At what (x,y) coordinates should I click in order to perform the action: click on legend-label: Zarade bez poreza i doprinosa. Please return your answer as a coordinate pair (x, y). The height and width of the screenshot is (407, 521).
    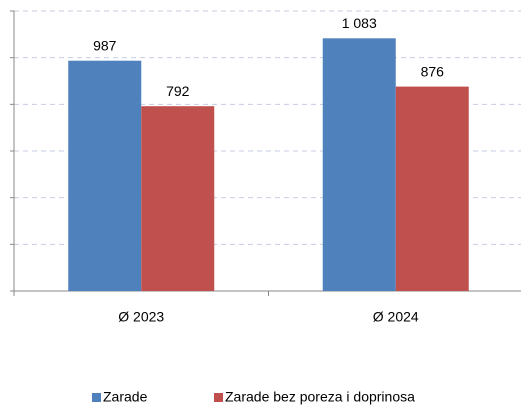
    Looking at the image, I should click on (320, 397).